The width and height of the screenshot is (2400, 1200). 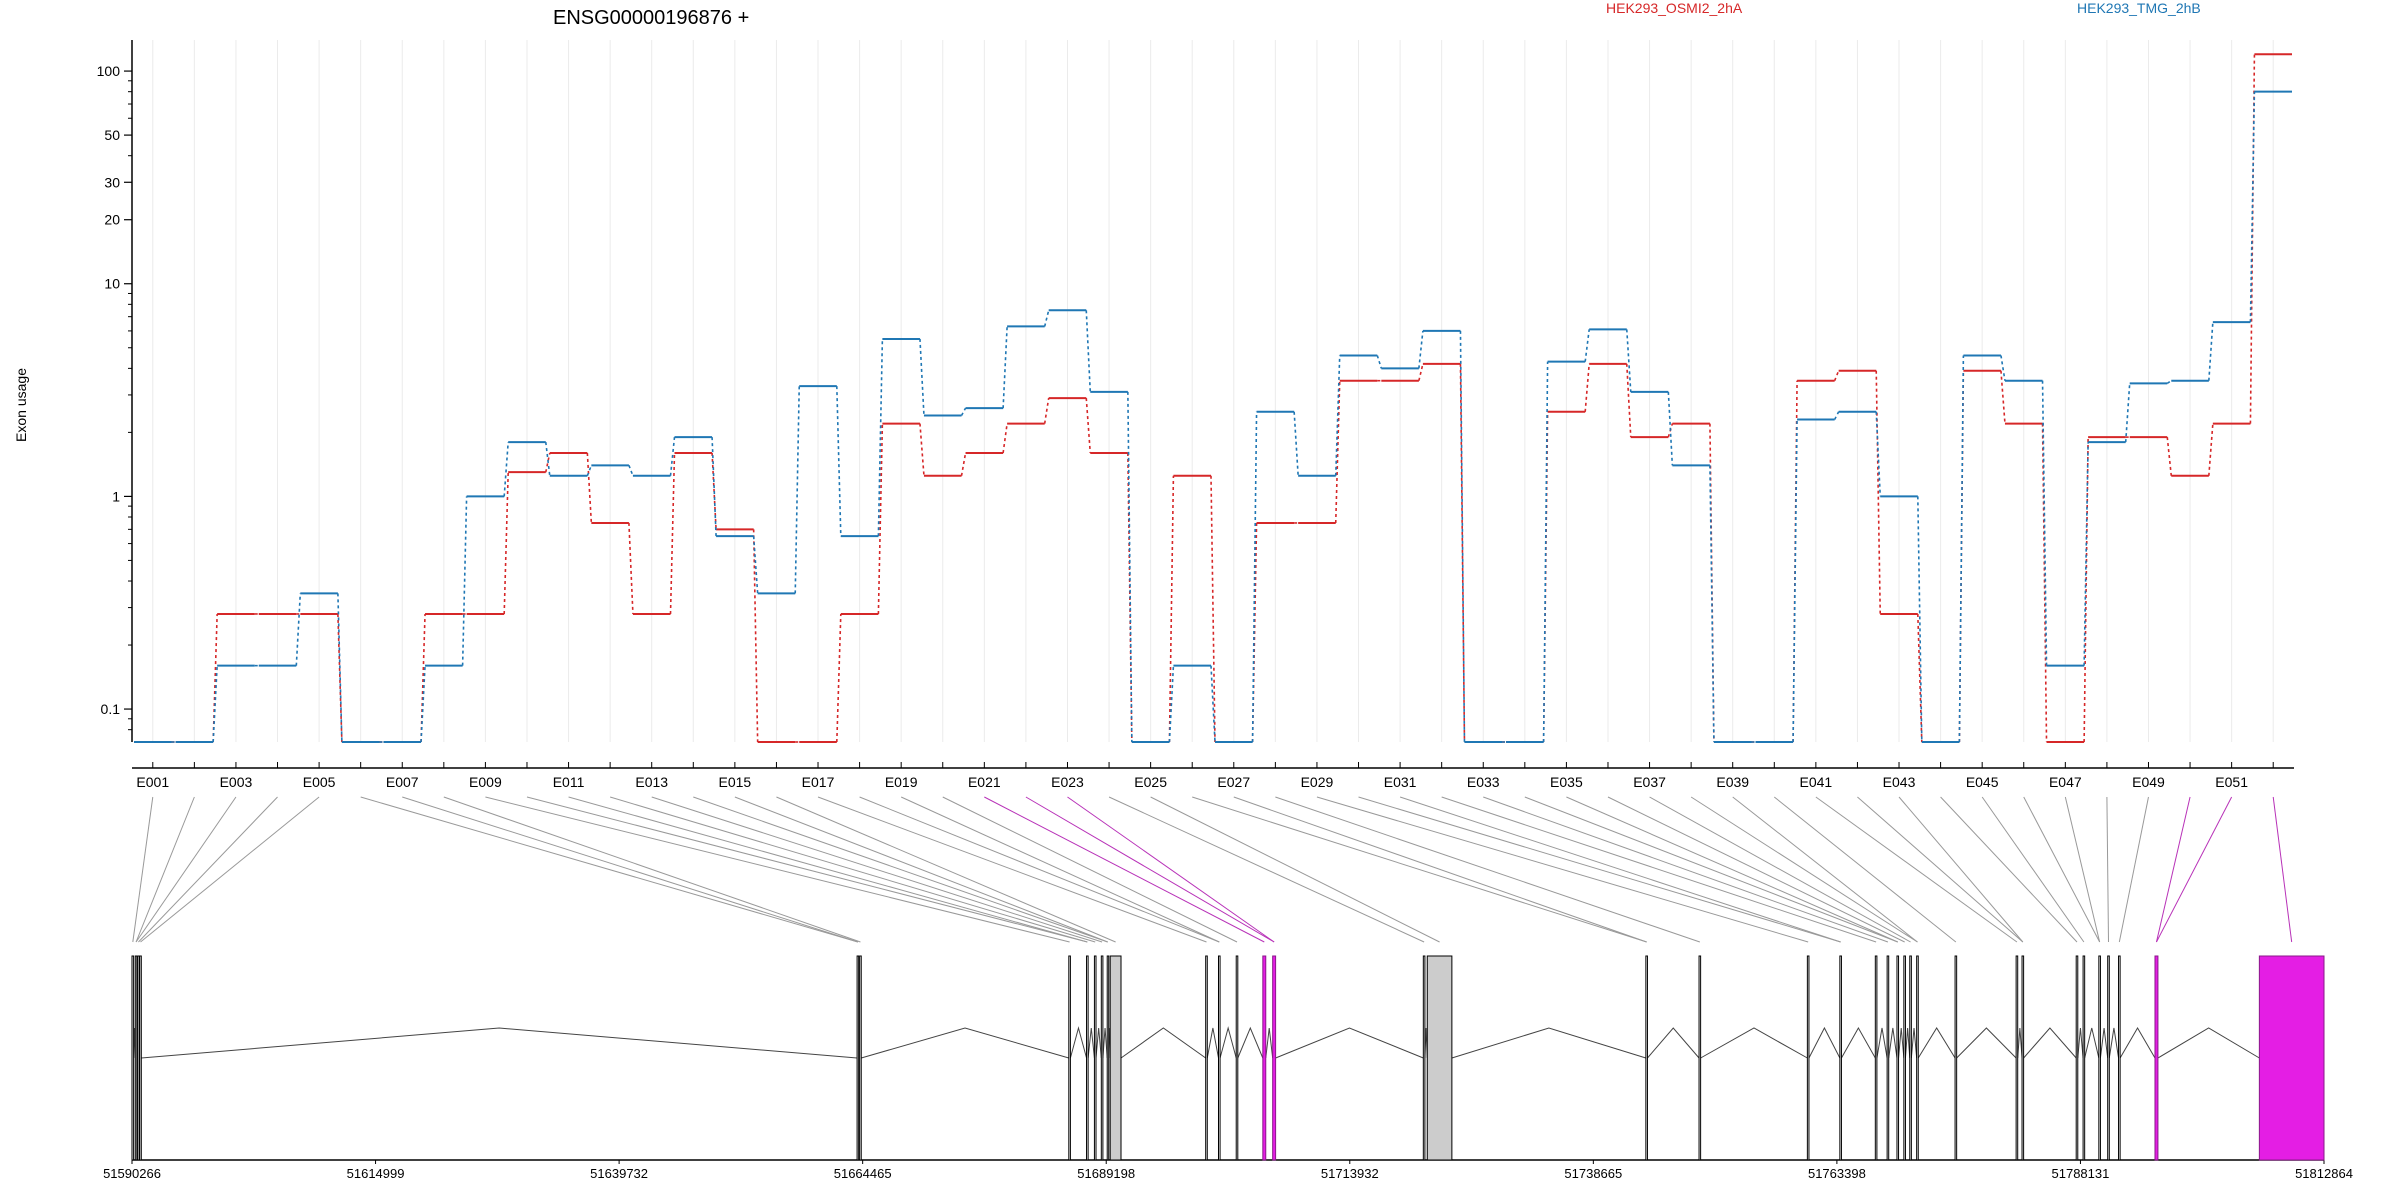 I want to click on x-tick-label: E033, so click(x=1483, y=782).